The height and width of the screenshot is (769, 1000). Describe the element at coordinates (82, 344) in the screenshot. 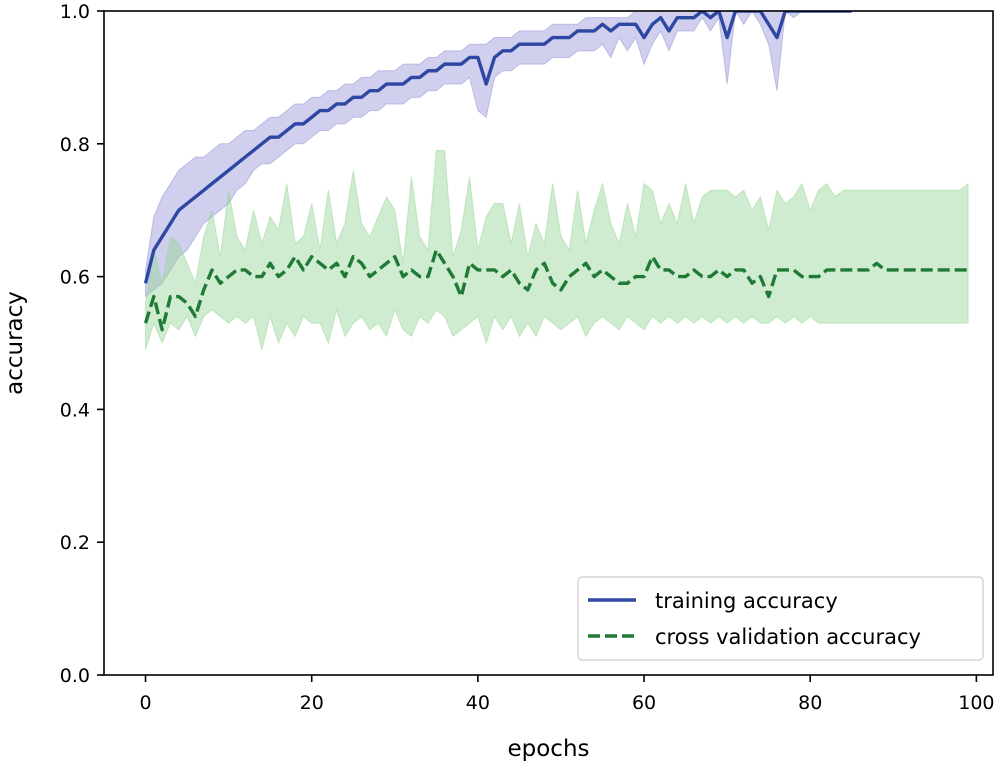

I see `y-axis-ticks: 0.0 0.2 0.4 0.6 0.8 1.0` at that location.